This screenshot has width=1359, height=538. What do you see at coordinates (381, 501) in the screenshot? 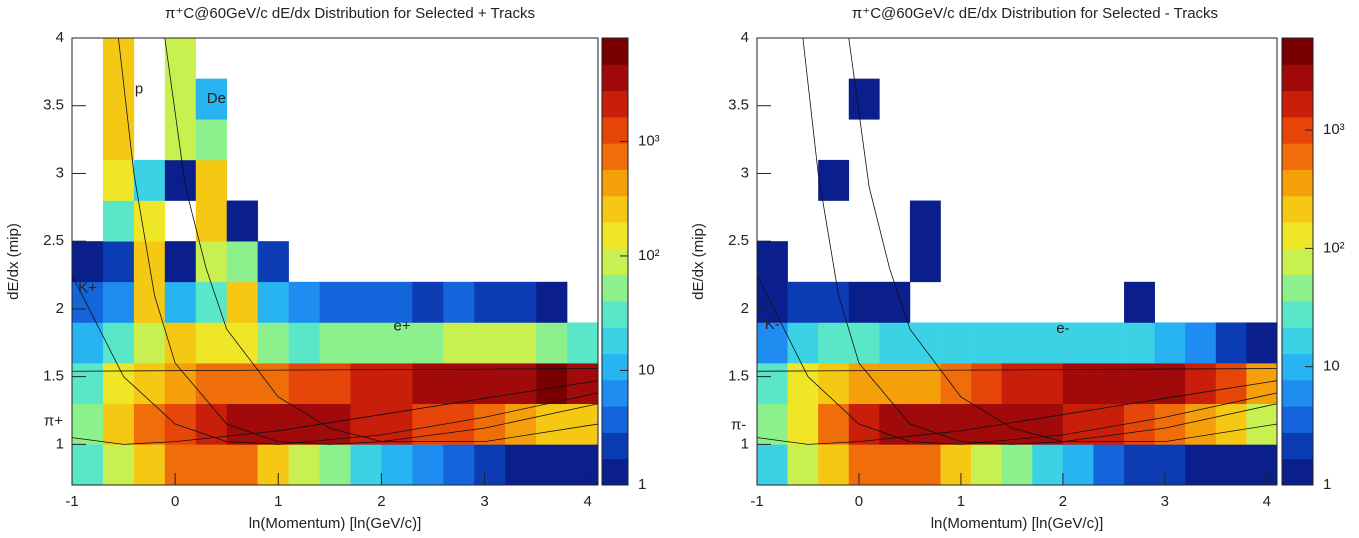
I see `x-tick-label: 2` at bounding box center [381, 501].